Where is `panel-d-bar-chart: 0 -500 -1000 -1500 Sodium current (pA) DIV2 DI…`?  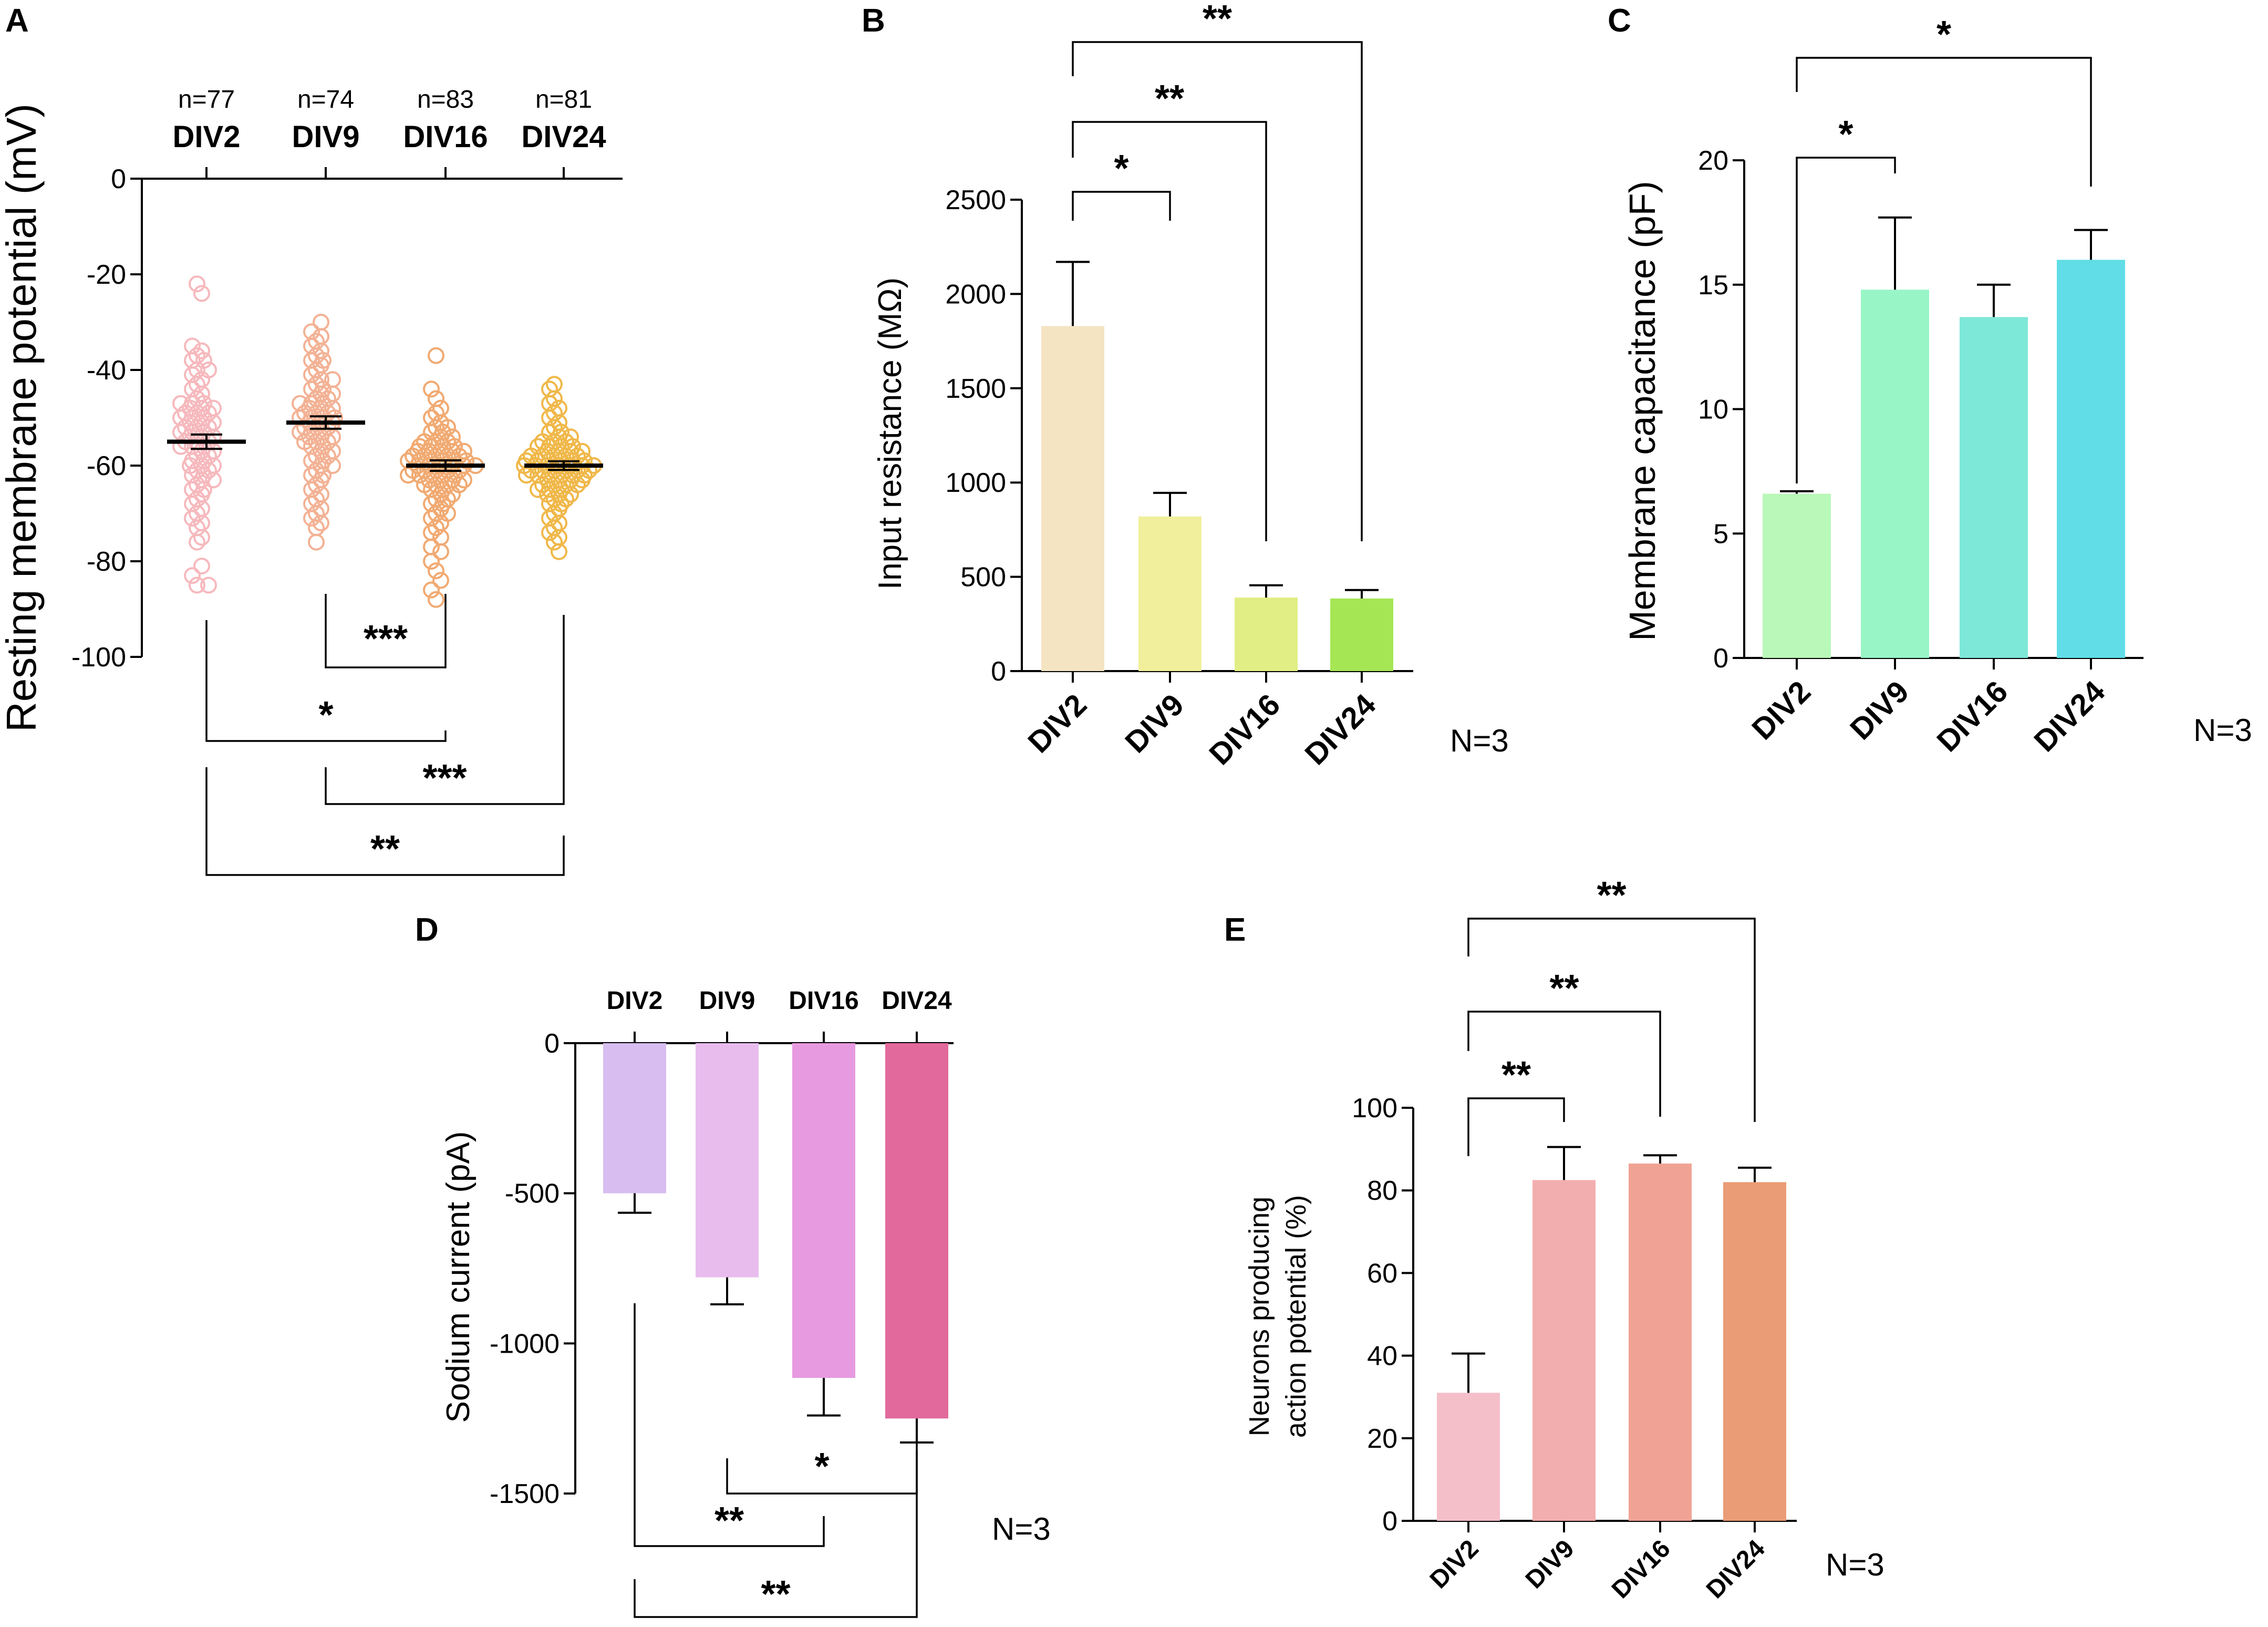
panel-d-bar-chart: 0 -500 -1000 -1500 Sodium current (pA) DIV2 DI… is located at coordinates (745, 1302).